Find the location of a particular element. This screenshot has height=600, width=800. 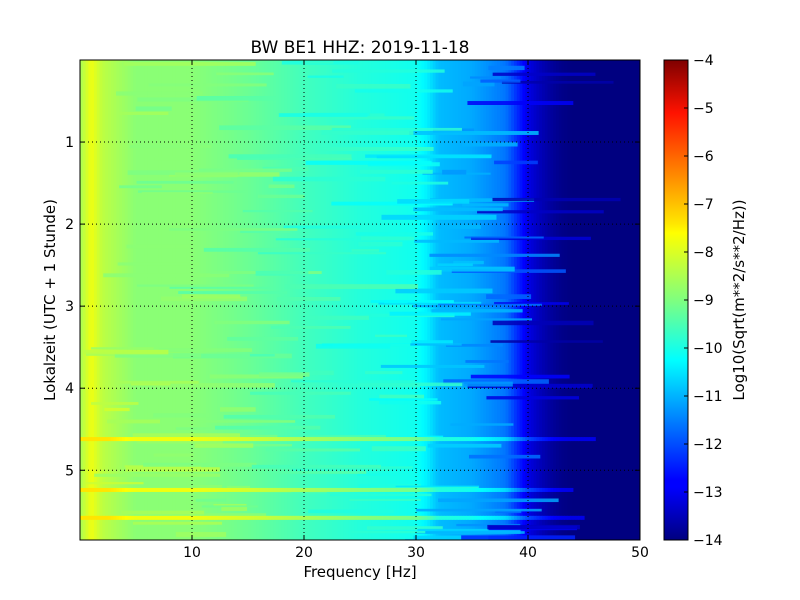

colorbar-tick-label: −10 is located at coordinates (708, 349).